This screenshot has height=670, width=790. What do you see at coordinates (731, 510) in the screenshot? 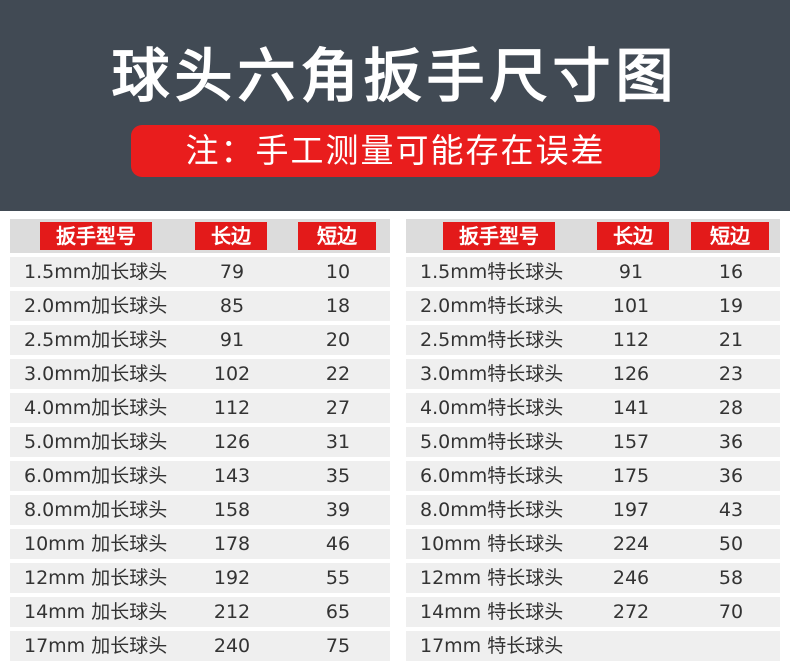
I see `short-side-cell: 43` at bounding box center [731, 510].